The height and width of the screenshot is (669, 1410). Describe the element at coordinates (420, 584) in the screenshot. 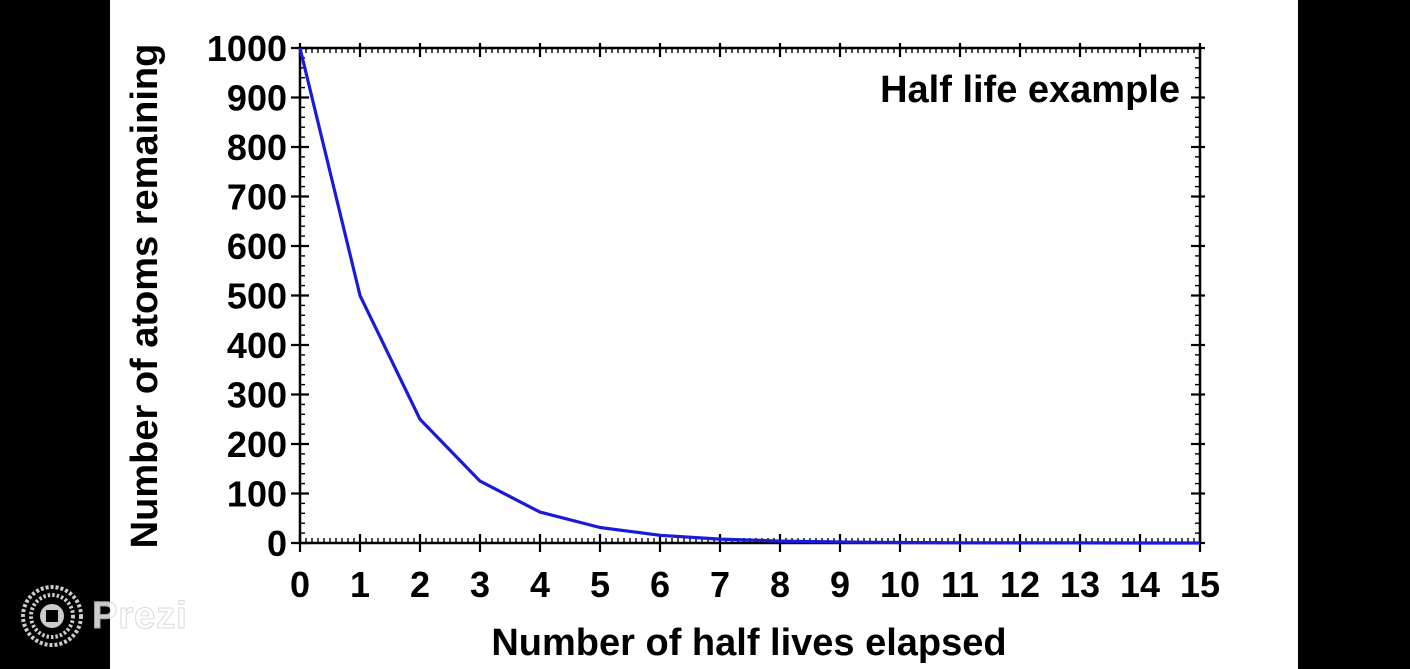

I see `x-tick-label: 2` at that location.